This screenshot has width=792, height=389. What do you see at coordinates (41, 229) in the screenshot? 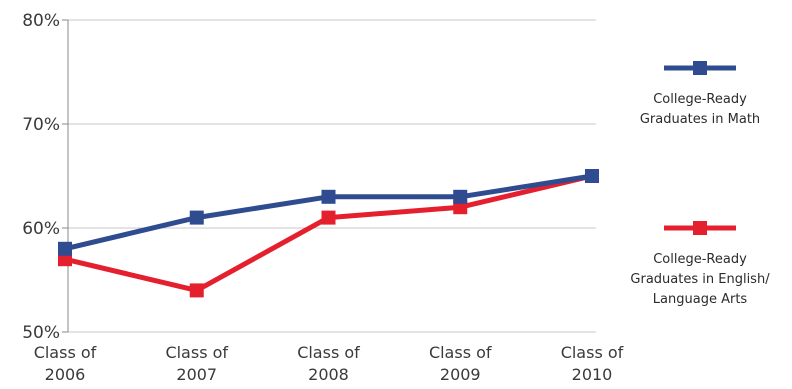
I see `y-tick-label: 60%` at bounding box center [41, 229].